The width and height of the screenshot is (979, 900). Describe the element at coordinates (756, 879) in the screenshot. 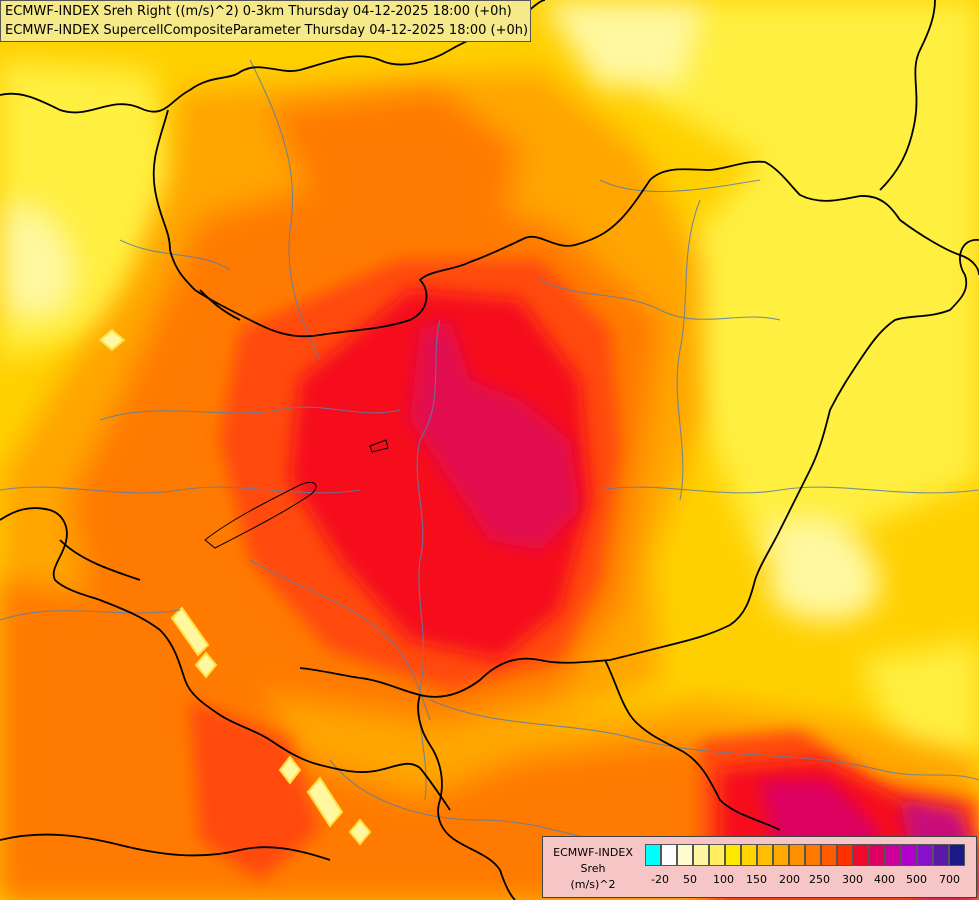

I see `legend-tick-label: 150` at that location.